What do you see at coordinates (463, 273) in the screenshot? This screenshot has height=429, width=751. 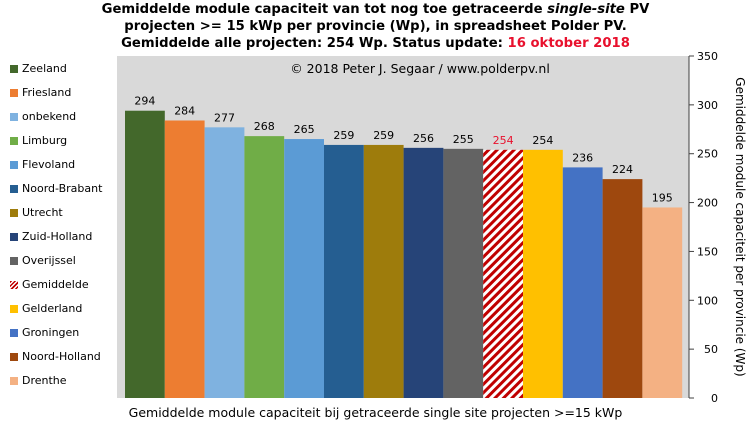 I see `bar-overijssel` at bounding box center [463, 273].